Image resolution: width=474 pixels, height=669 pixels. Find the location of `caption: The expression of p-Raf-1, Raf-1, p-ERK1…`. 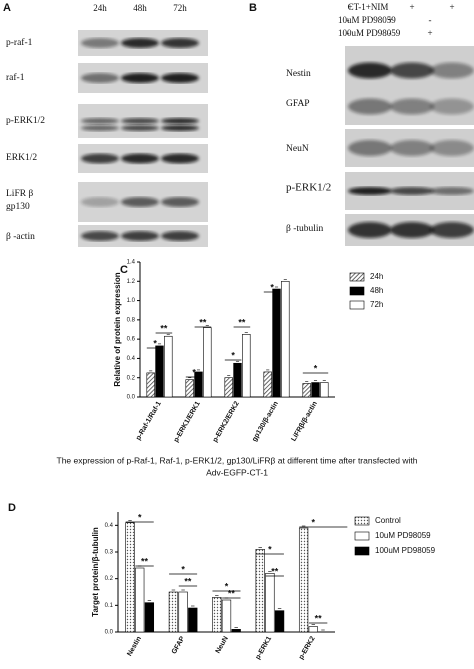

caption: The expression of p-Raf-1, Raf-1, p-ERK1… is located at coordinates (237, 460).